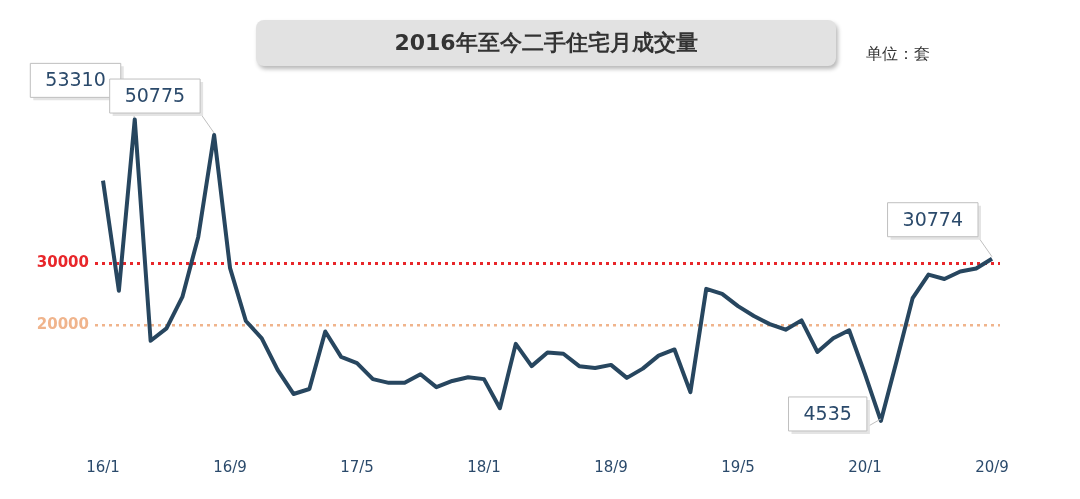  Describe the element at coordinates (933, 218) in the screenshot. I see `data-label: 30774` at that location.